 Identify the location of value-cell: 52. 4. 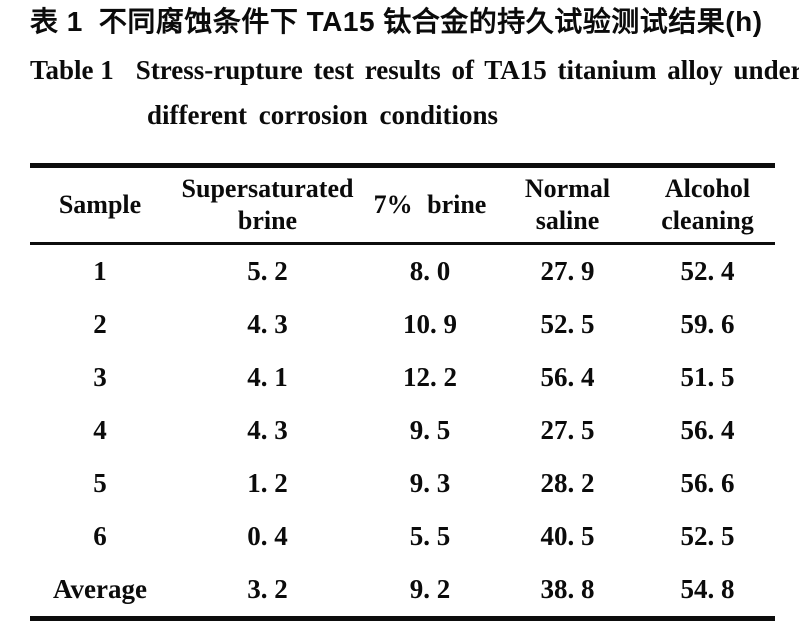
(707, 271).